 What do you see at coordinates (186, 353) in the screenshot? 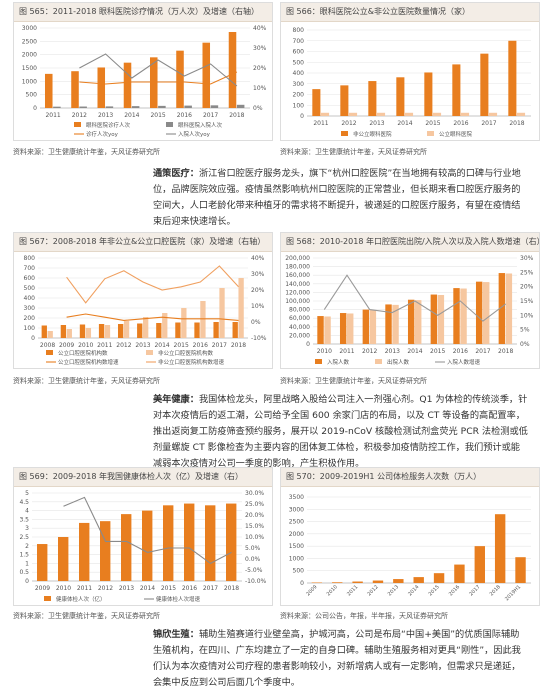
I see `legend-label: 非公立口腔医院机构数` at bounding box center [186, 353].